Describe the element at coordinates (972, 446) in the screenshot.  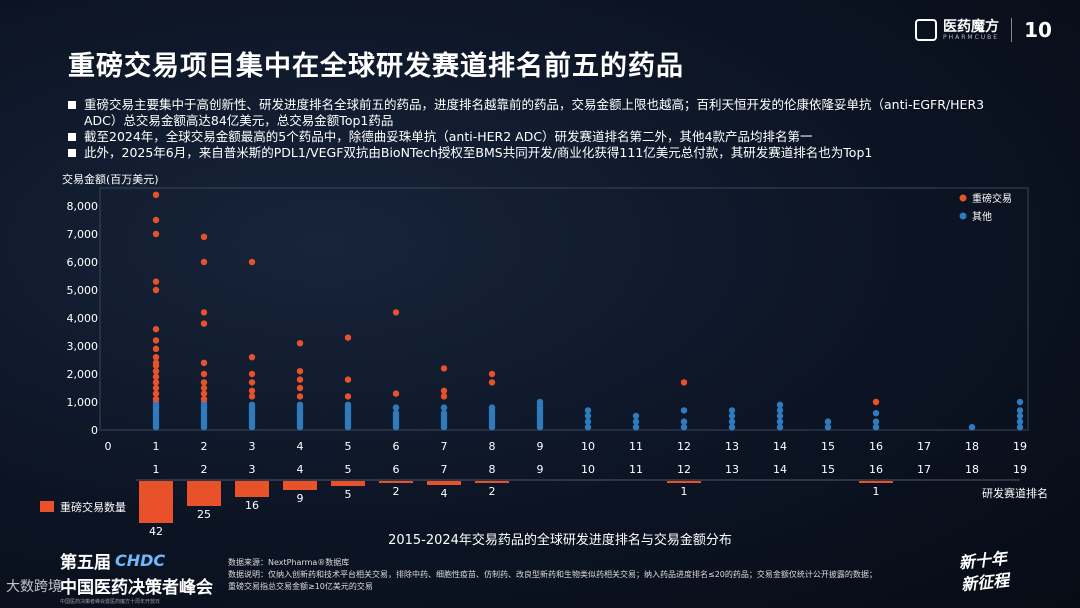
I see `x-tick-label: 18` at that location.